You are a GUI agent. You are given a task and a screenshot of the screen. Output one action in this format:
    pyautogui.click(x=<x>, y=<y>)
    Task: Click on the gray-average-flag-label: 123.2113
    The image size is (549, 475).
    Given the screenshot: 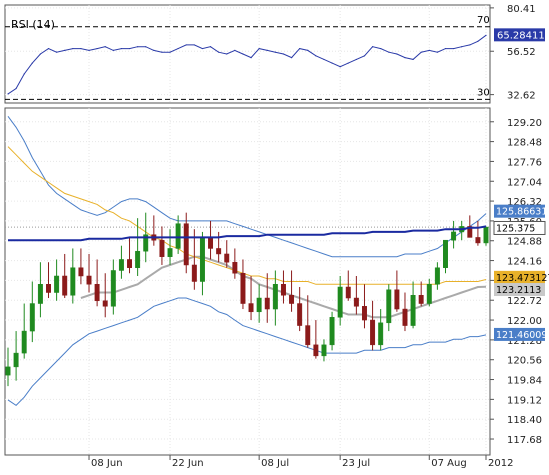 What is the action you would take?
    pyautogui.click(x=518, y=290)
    